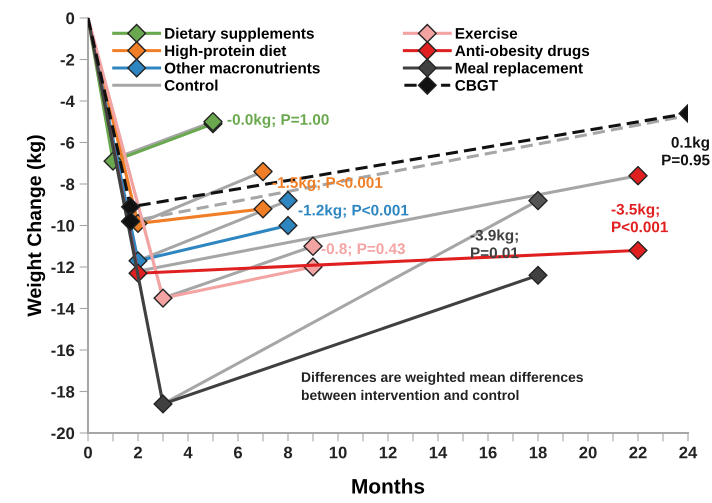  I want to click on x-tick-label: 14, so click(439, 452).